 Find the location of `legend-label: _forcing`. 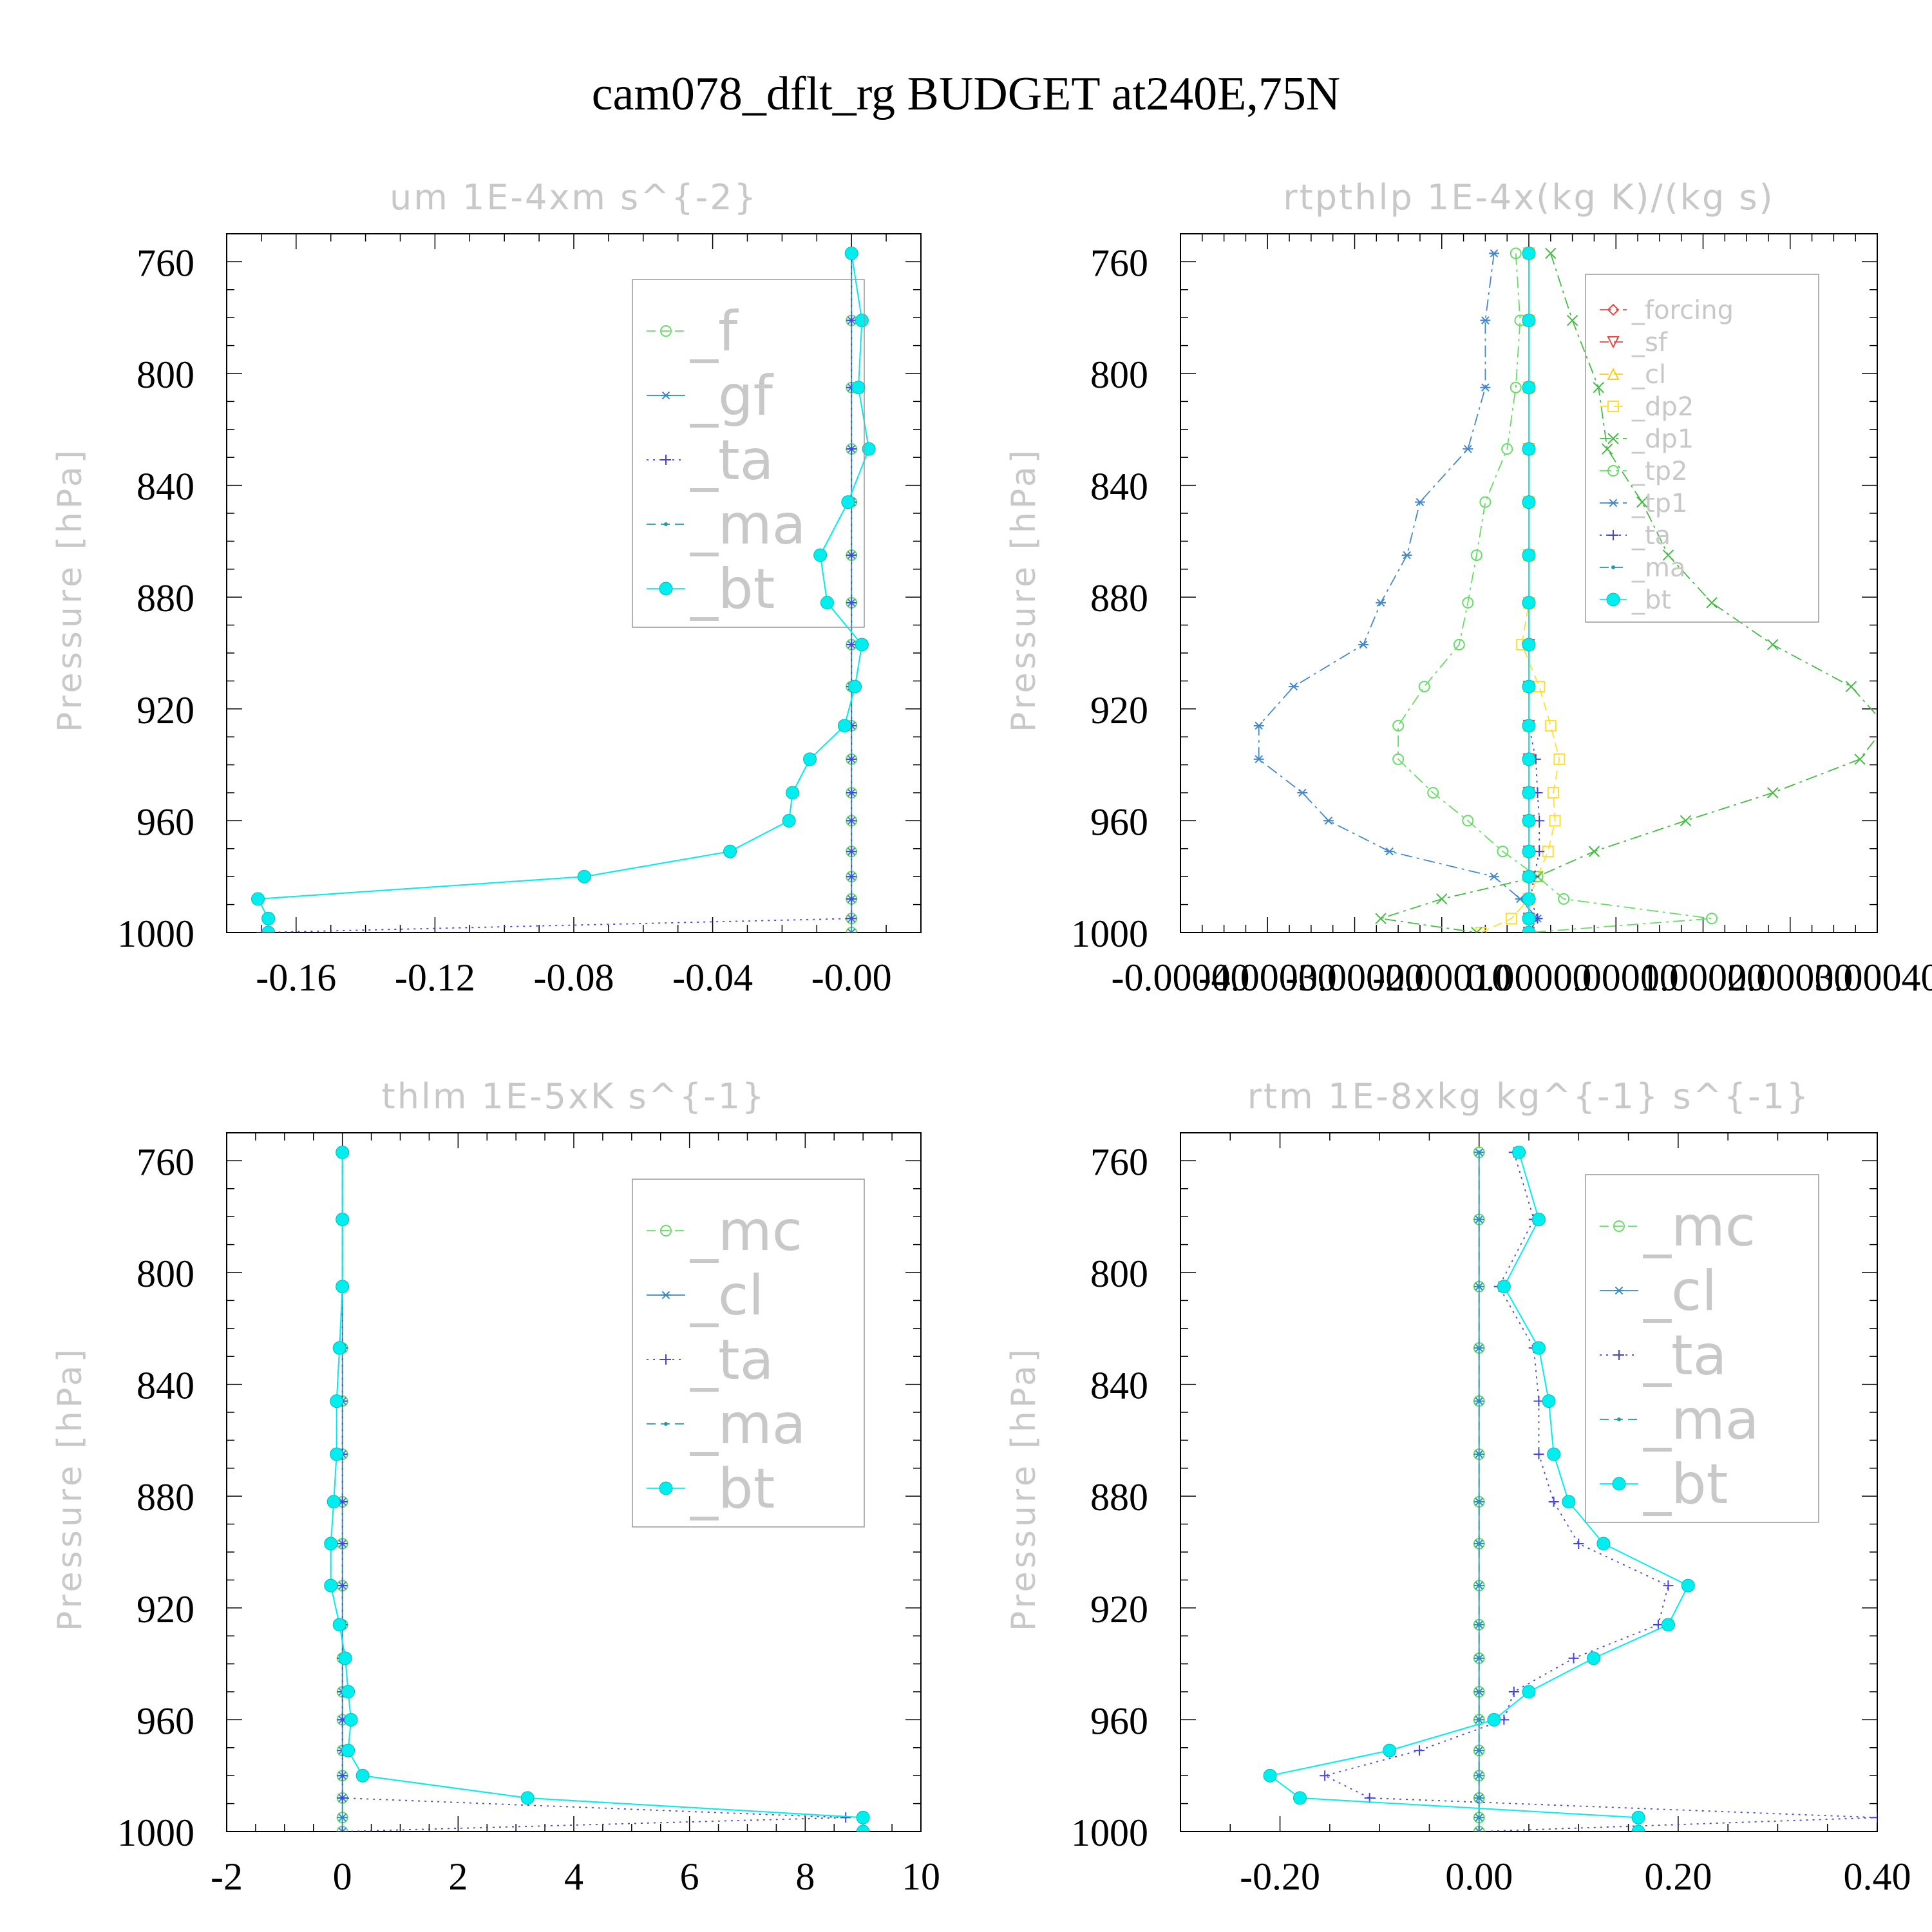

legend-label: _forcing is located at coordinates (1682, 310).